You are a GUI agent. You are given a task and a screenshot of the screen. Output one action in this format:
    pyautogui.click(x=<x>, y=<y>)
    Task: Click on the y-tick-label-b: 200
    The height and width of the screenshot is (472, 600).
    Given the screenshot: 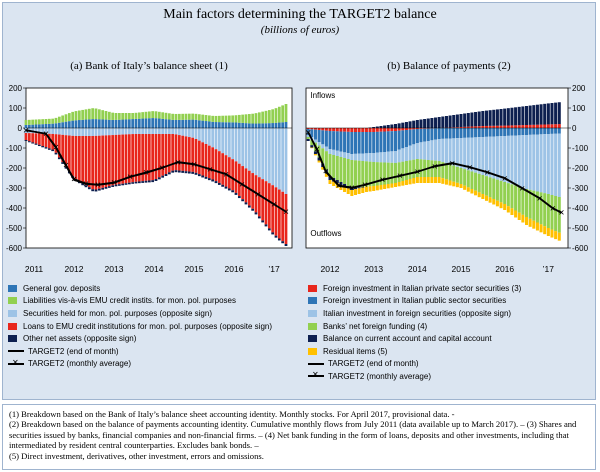 What is the action you would take?
    pyautogui.click(x=579, y=88)
    